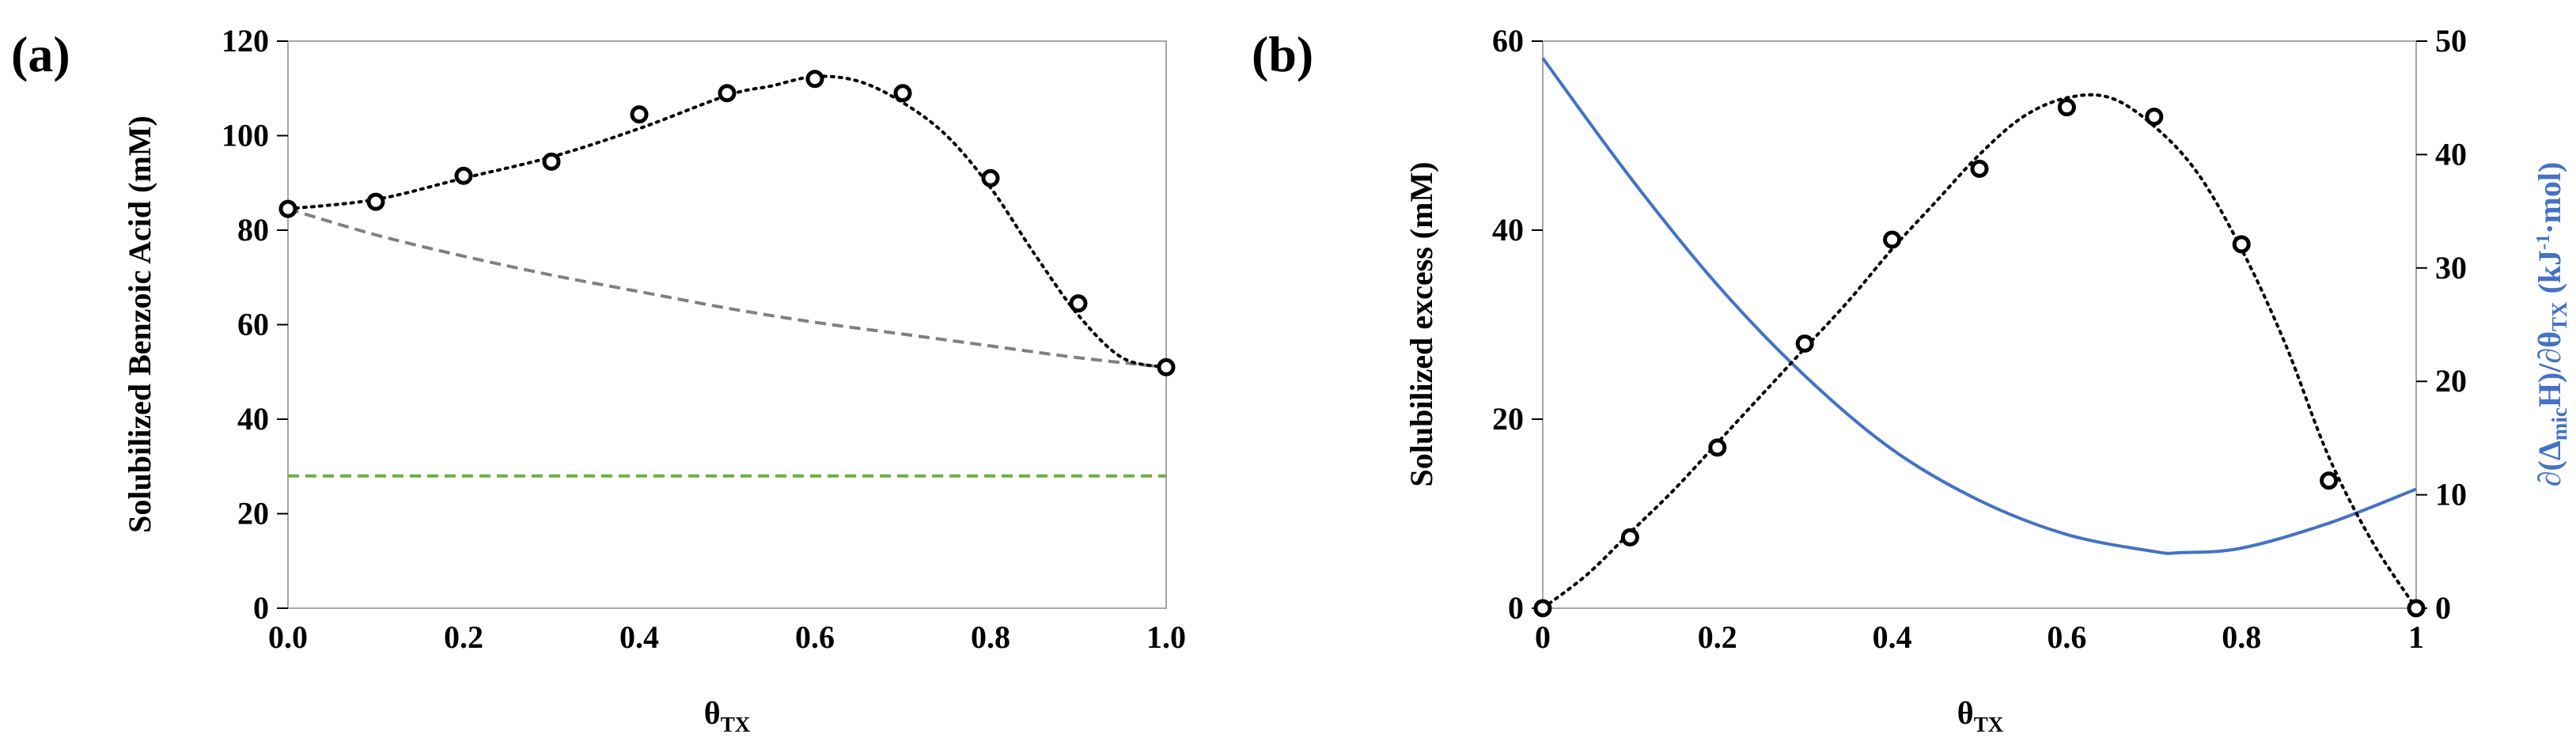  Describe the element at coordinates (2451, 154) in the screenshot. I see `panel-b-y2-tick-label: 40` at that location.